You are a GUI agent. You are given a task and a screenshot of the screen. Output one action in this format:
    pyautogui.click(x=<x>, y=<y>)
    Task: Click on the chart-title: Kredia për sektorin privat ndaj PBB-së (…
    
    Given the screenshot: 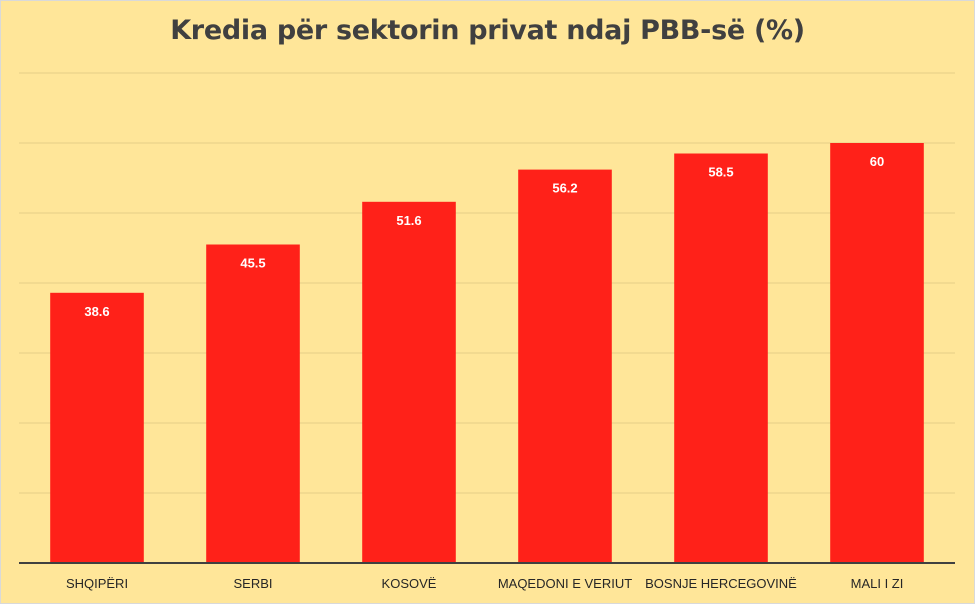 What is the action you would take?
    pyautogui.click(x=487, y=30)
    